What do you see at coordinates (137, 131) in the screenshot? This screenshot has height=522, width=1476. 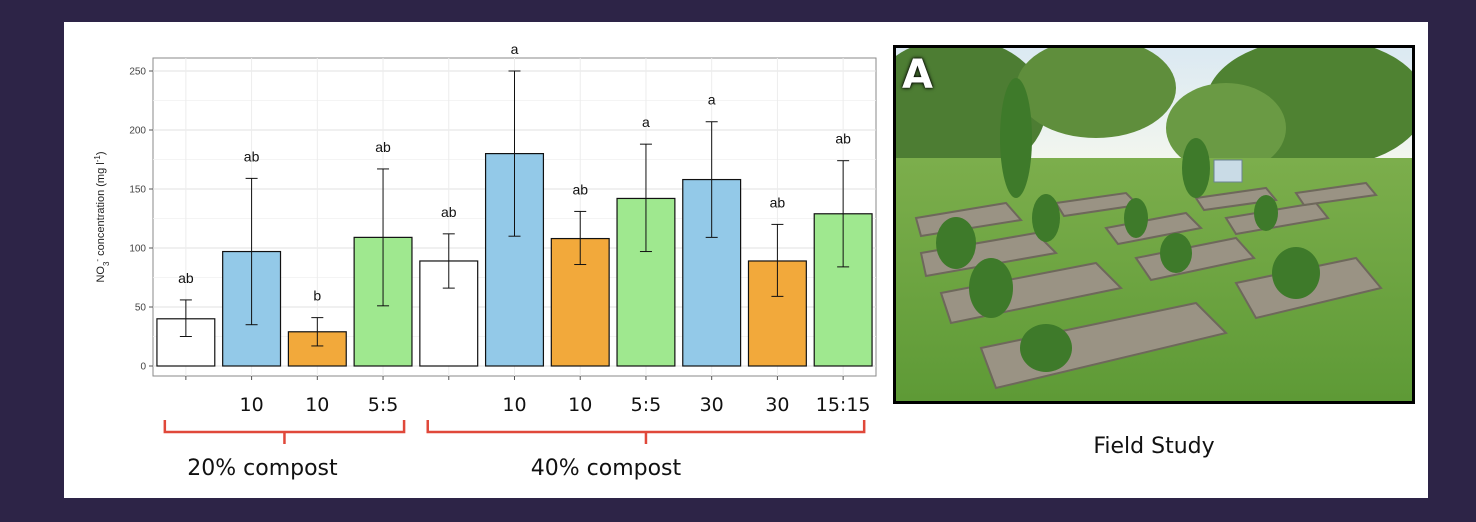 I see `y-tick-label: 200` at bounding box center [137, 131].